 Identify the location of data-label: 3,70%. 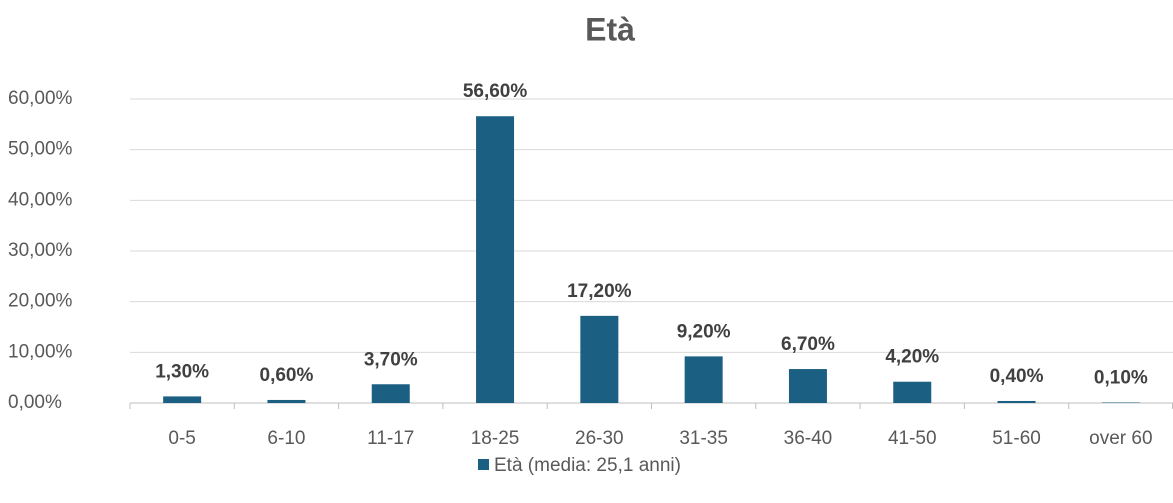
(391, 359).